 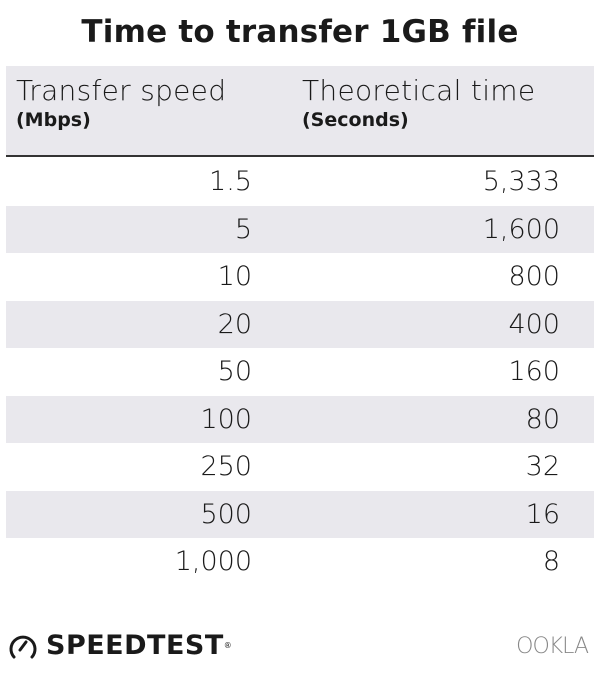 I want to click on cell-speed: 10, so click(x=234, y=276).